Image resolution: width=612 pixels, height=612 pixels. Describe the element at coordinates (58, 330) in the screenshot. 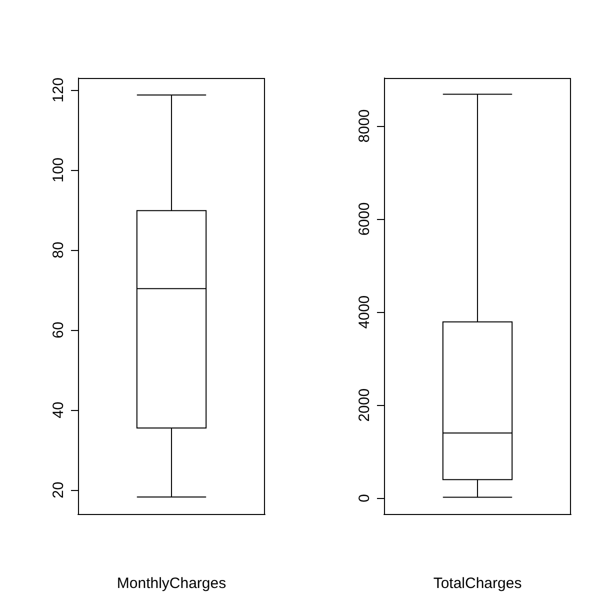

I see `y-tick-label: 60` at that location.